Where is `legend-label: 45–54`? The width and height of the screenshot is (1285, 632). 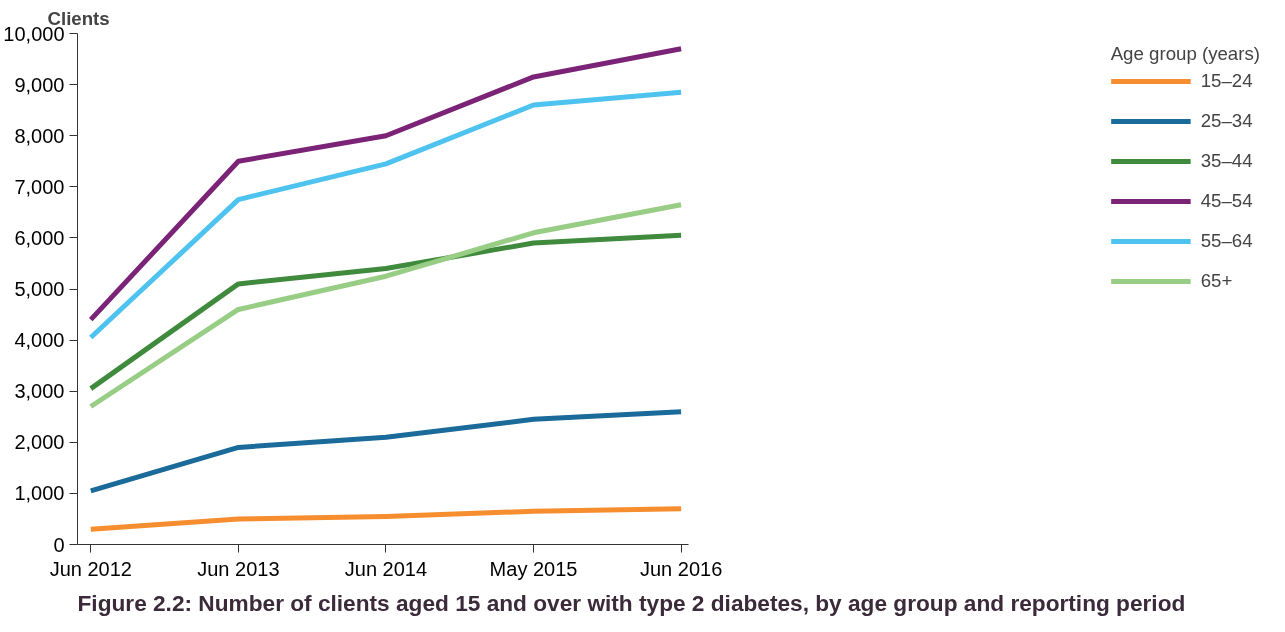 legend-label: 45–54 is located at coordinates (1226, 201).